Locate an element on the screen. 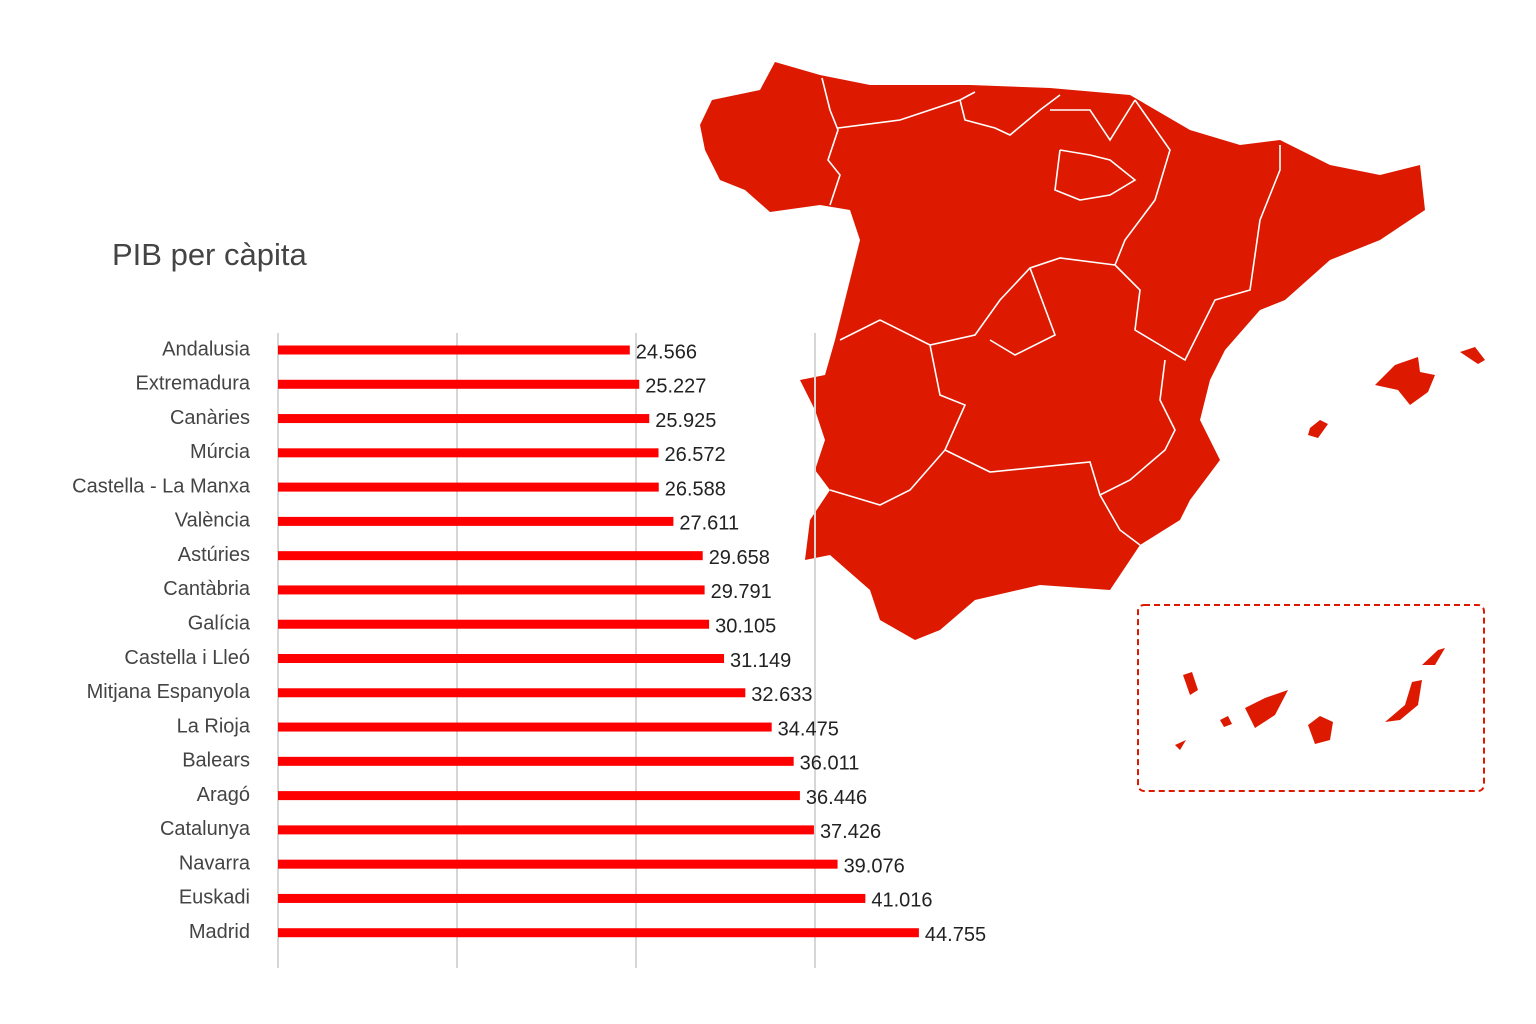 This screenshot has height=1024, width=1536. category-label: Navarra is located at coordinates (215, 863).